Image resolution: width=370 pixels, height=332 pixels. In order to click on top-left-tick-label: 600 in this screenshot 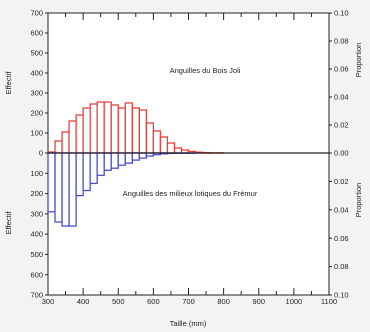, I will do `click(36, 33)`.